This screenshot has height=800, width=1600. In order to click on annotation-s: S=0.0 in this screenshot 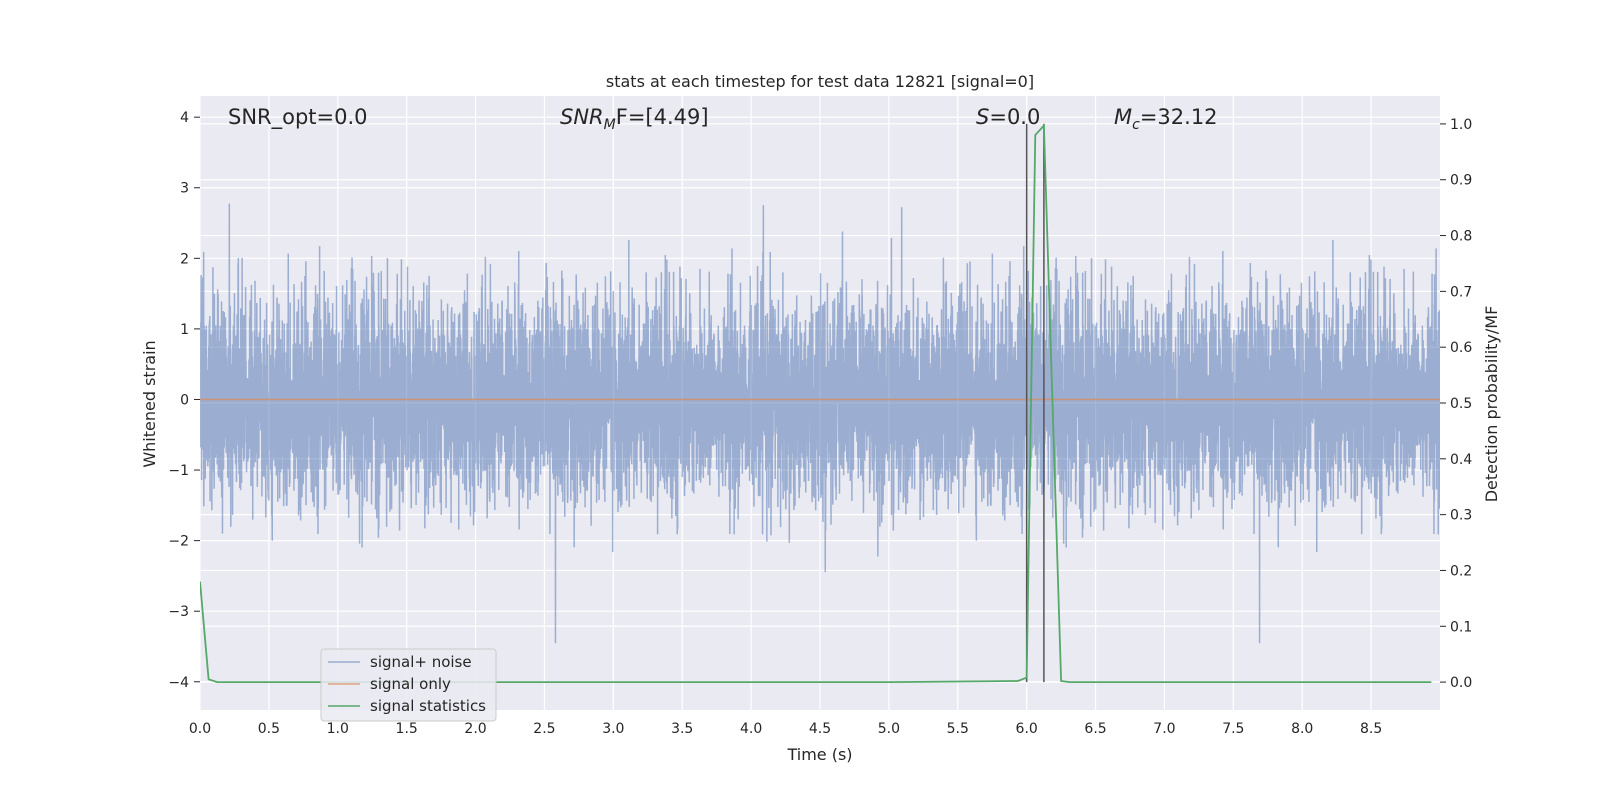, I will do `click(1008, 117)`.